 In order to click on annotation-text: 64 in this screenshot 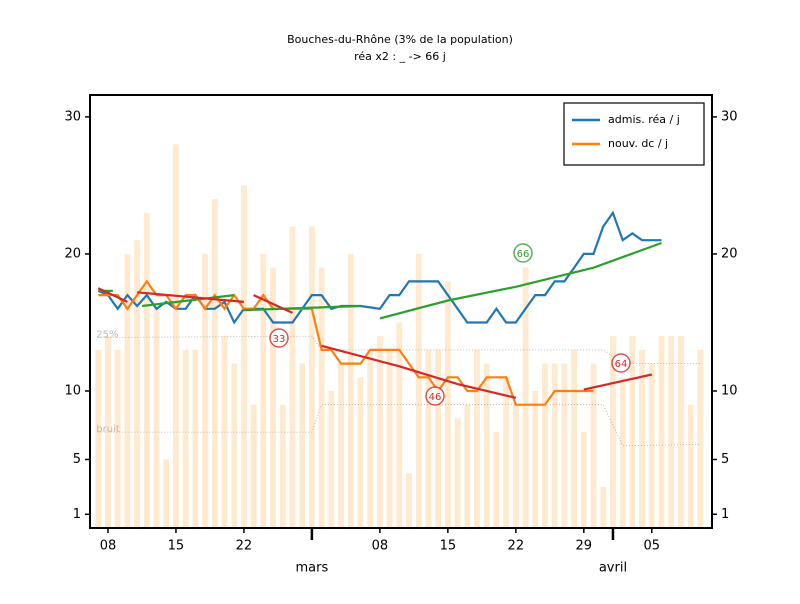, I will do `click(621, 364)`.